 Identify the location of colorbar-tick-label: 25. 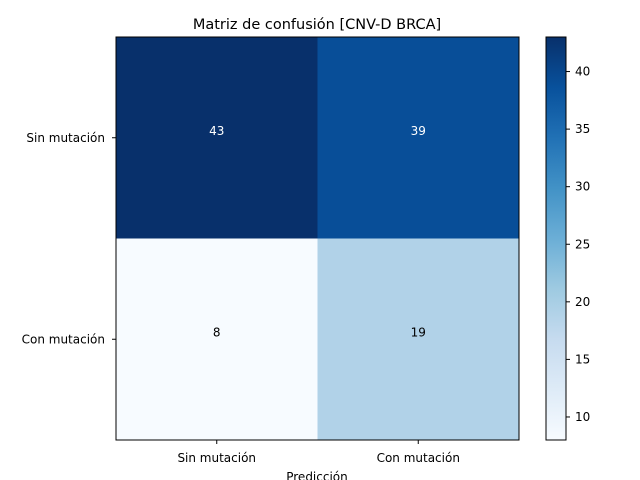
(582, 244).